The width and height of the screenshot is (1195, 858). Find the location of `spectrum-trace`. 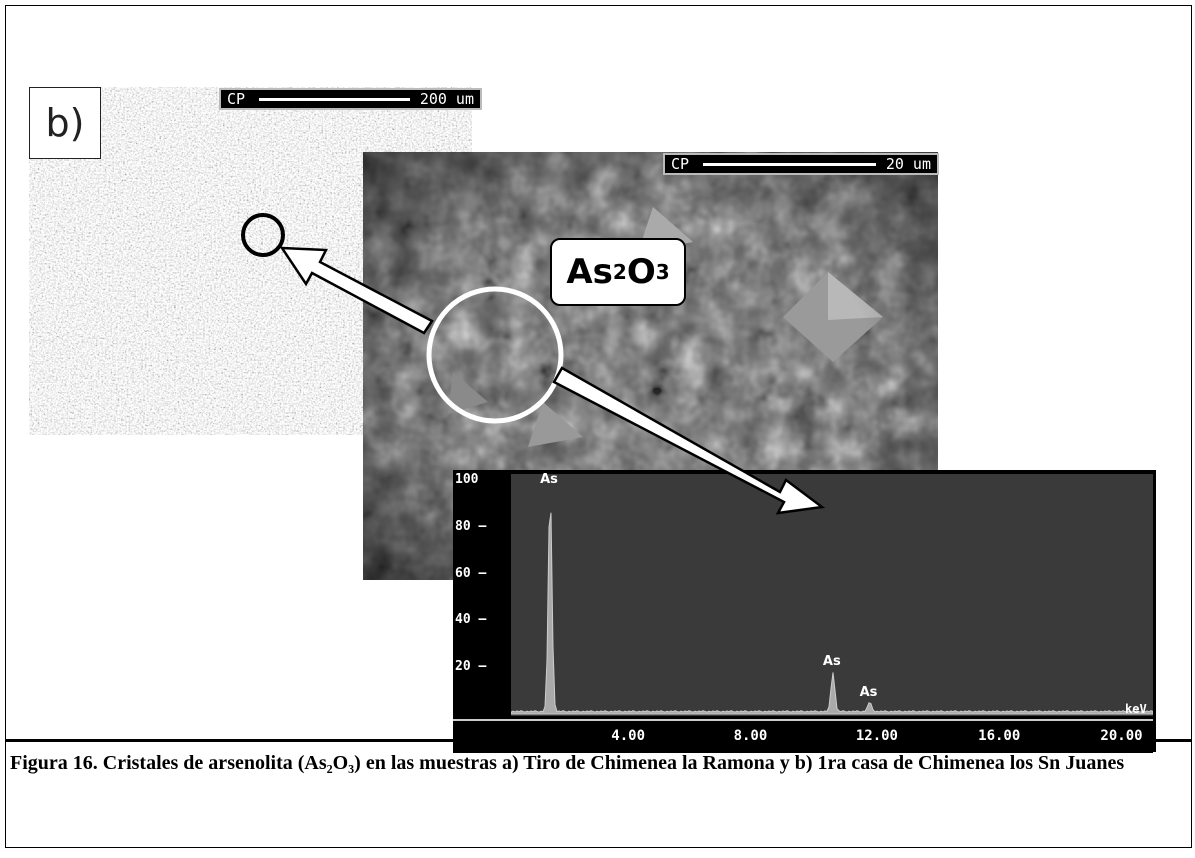

spectrum-trace is located at coordinates (832, 613).